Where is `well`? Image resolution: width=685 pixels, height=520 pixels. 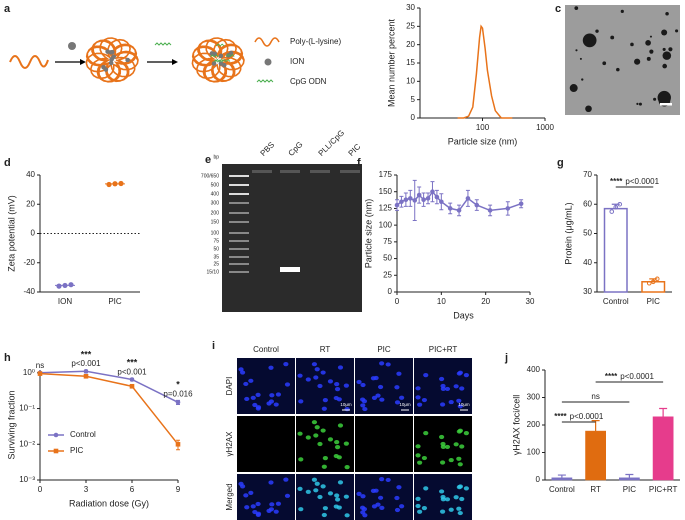 well is located at coordinates (320, 171).